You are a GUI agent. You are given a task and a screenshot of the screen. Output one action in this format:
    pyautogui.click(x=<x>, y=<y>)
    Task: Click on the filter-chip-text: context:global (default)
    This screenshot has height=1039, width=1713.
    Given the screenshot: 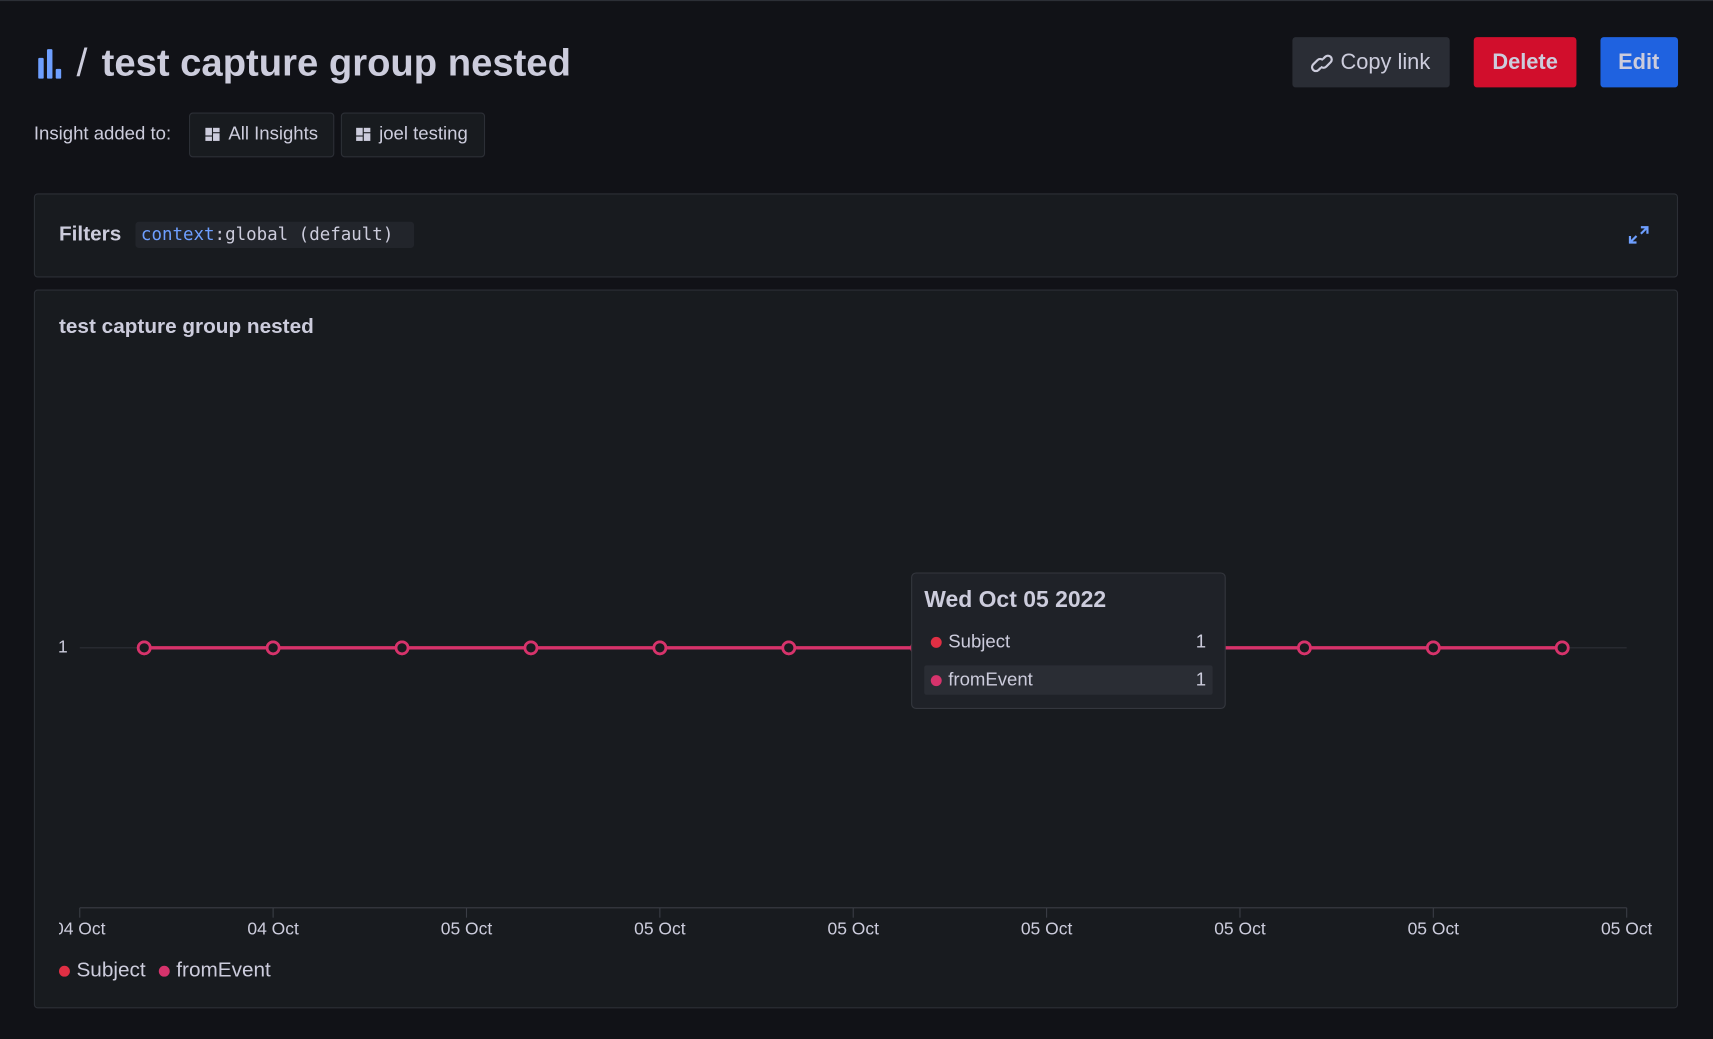 What is the action you would take?
    pyautogui.click(x=267, y=235)
    